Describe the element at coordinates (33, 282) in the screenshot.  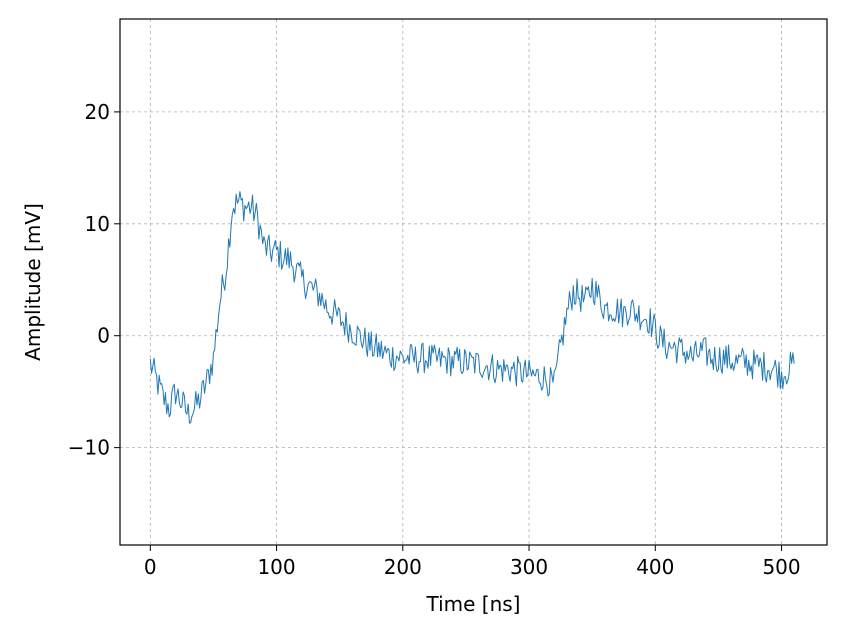
I see `y-axis-label: Amplitude [mV]` at that location.